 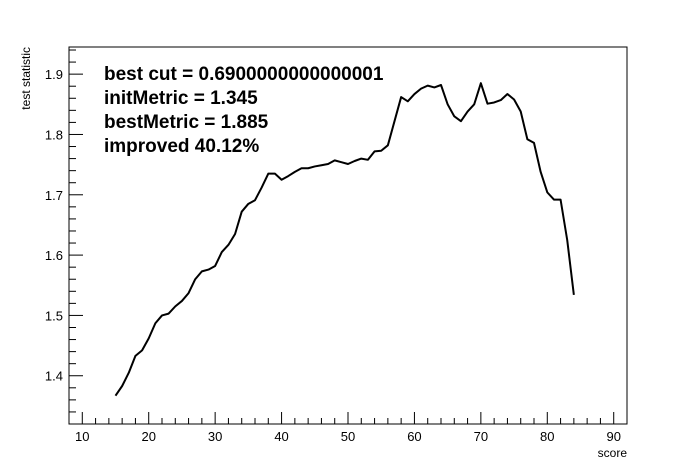 I want to click on annotation-best-metric: bestMetric = 1.885, so click(x=186, y=122).